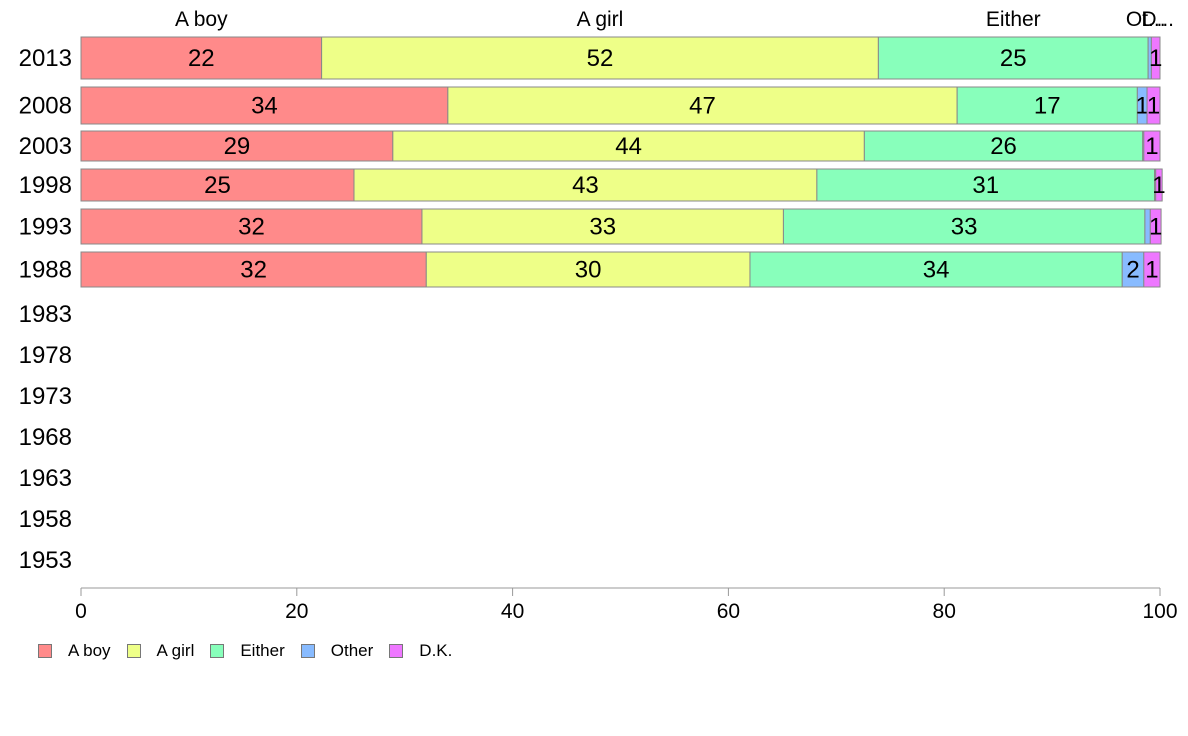  I want to click on legend-item: Other, so click(337, 651).